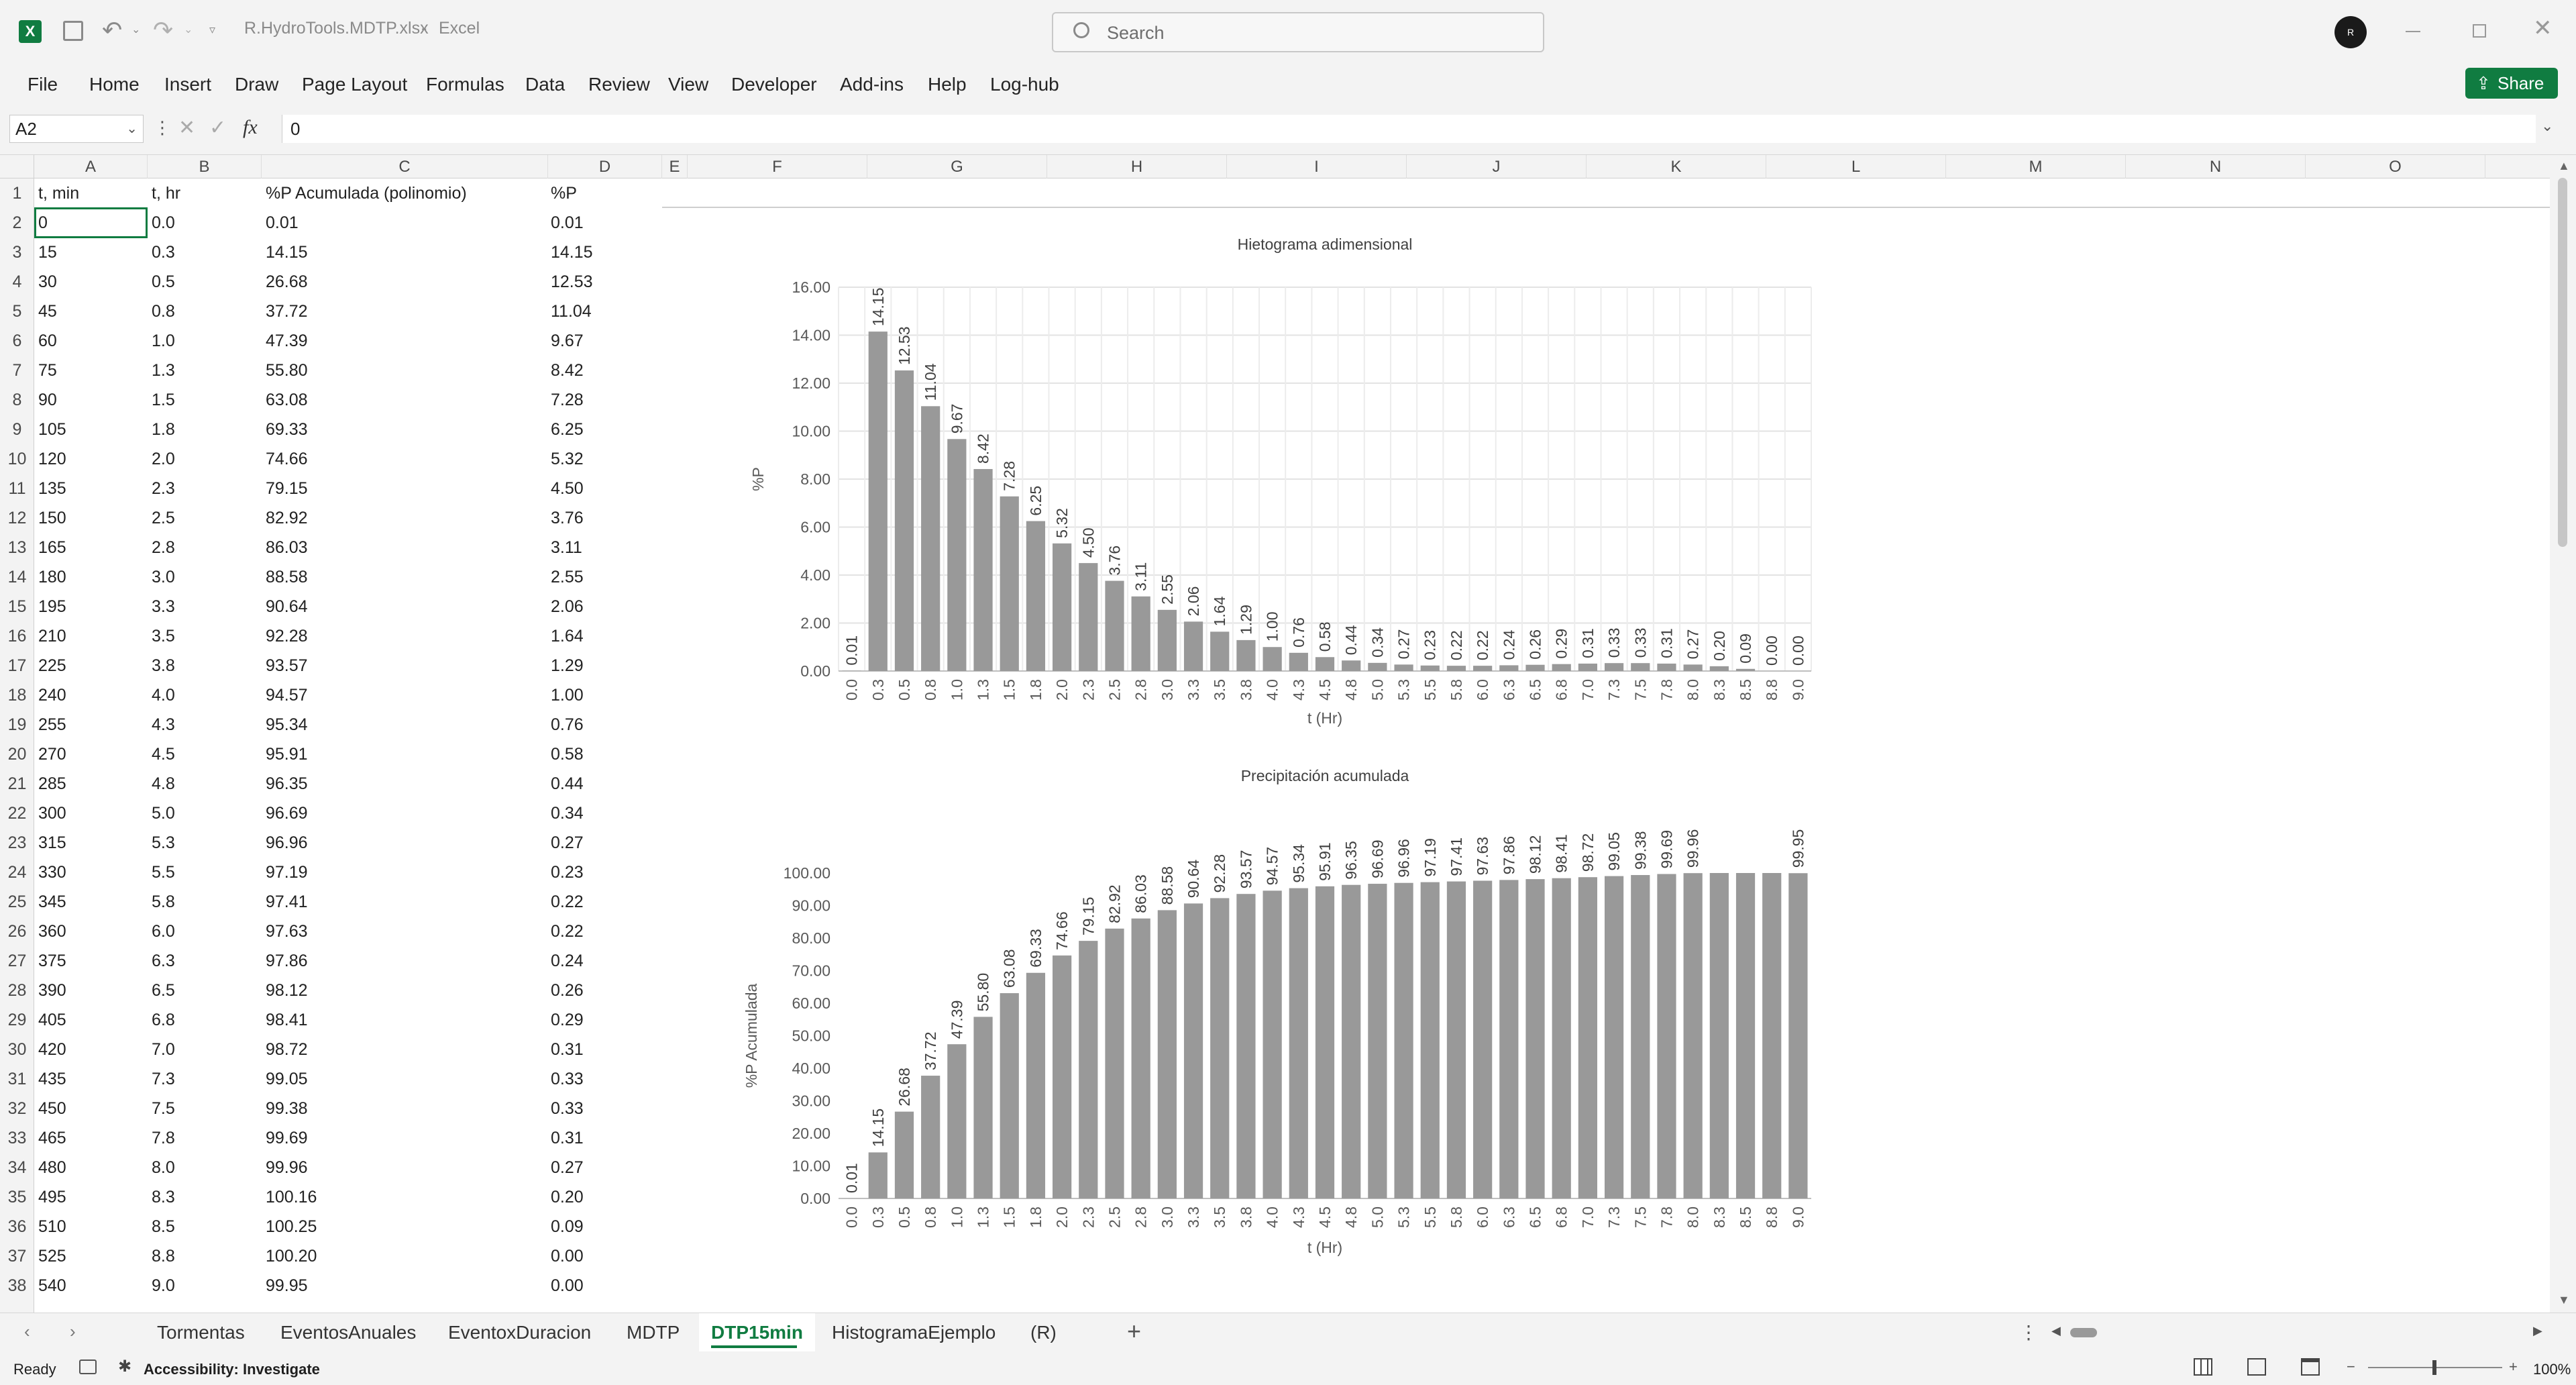  Describe the element at coordinates (405, 166) in the screenshot. I see `column-header-c: C` at that location.